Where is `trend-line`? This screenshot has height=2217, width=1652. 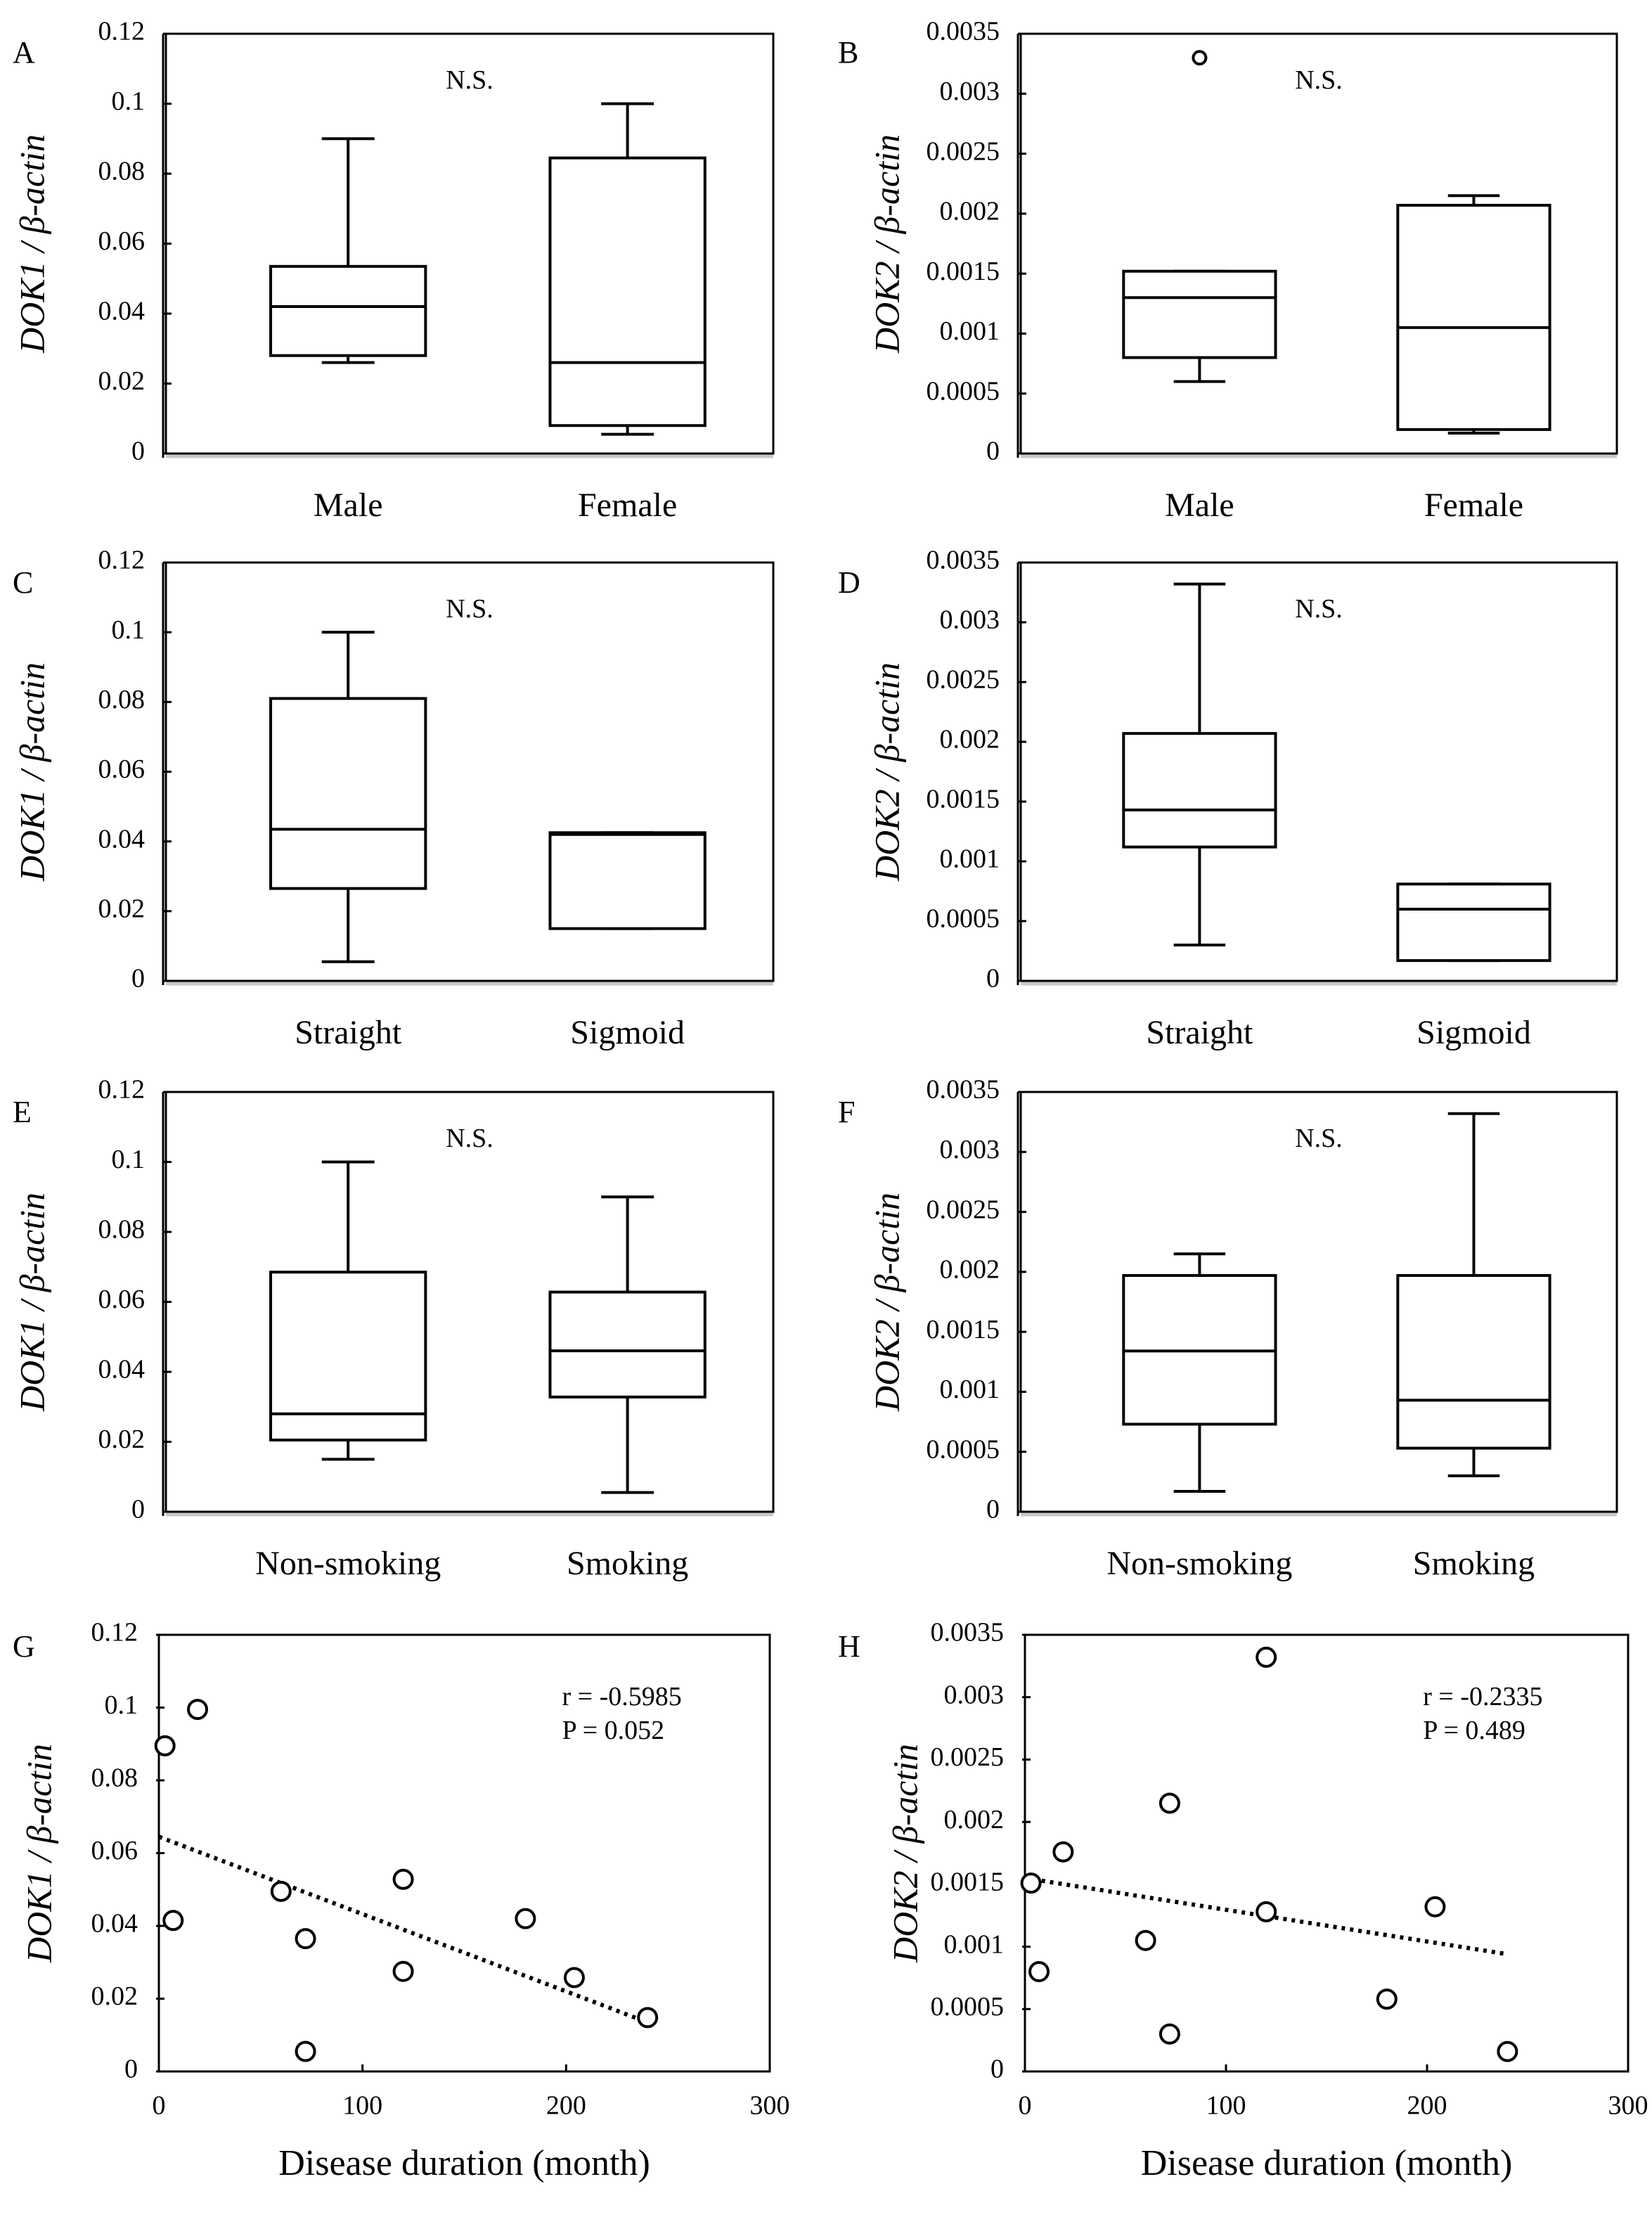
trend-line is located at coordinates (403, 1929).